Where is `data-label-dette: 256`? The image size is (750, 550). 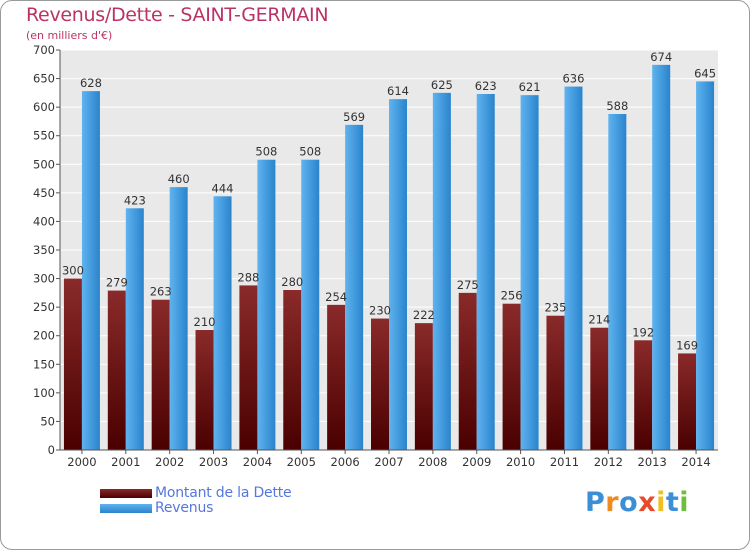 data-label-dette: 256 is located at coordinates (512, 296).